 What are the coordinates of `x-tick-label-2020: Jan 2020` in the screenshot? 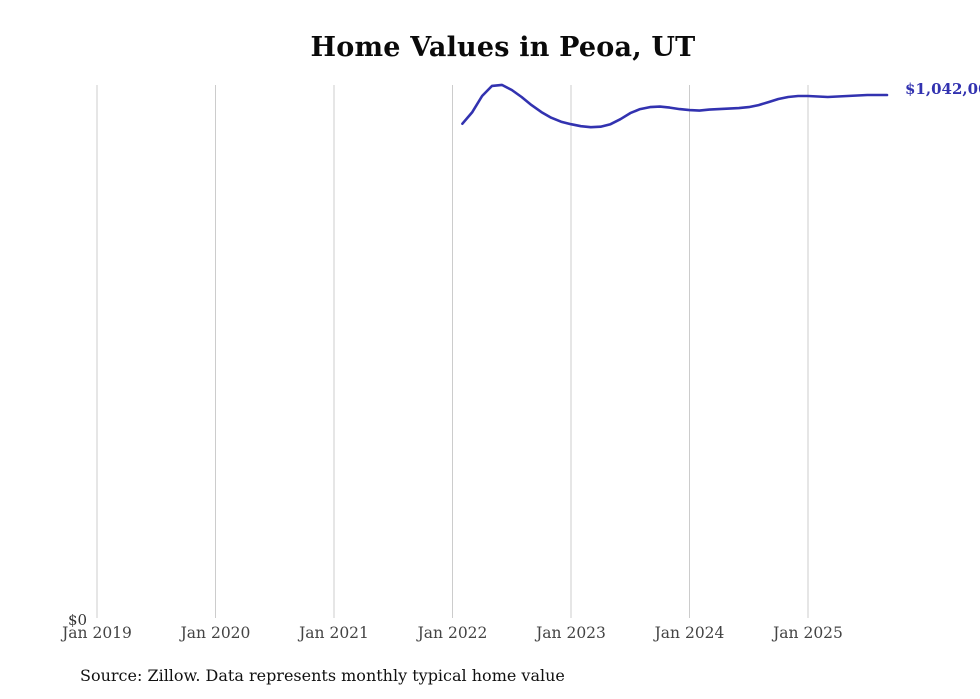 It's located at (215, 633).